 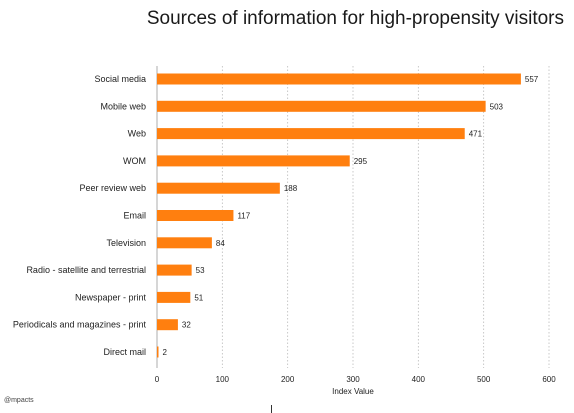 I want to click on category-label: Radio - satellite and terrestrial, so click(x=86, y=270).